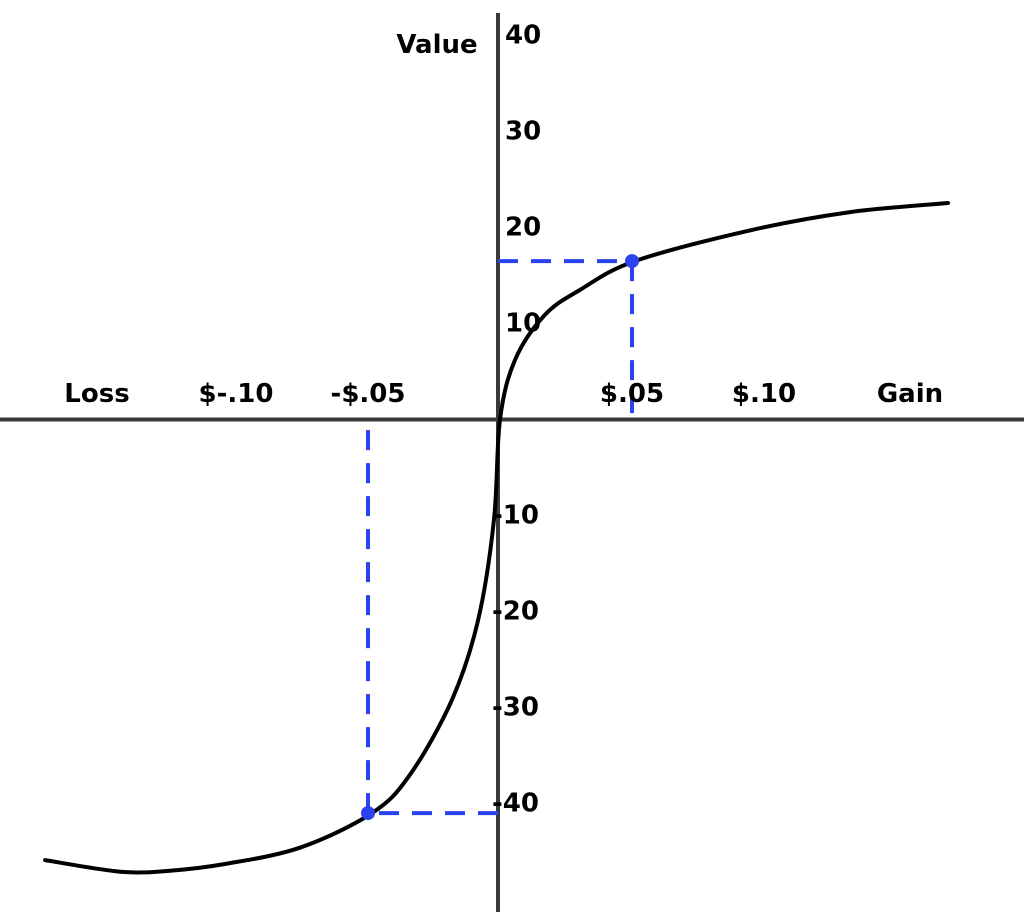 Image resolution: width=1024 pixels, height=919 pixels. What do you see at coordinates (515, 610) in the screenshot?
I see `y-tick-label: -20` at bounding box center [515, 610].